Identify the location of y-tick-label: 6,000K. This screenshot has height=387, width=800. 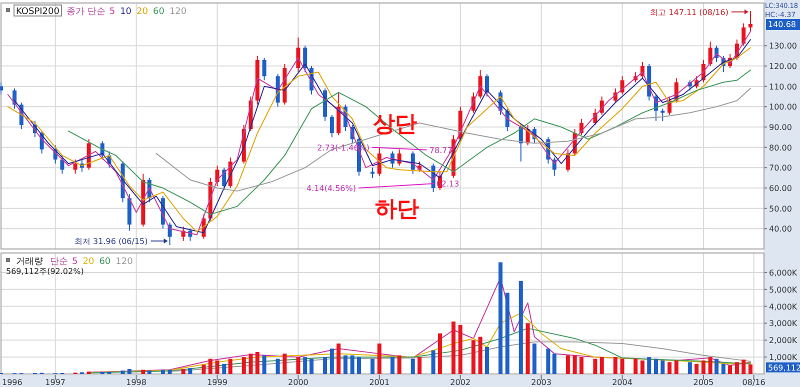
(783, 273).